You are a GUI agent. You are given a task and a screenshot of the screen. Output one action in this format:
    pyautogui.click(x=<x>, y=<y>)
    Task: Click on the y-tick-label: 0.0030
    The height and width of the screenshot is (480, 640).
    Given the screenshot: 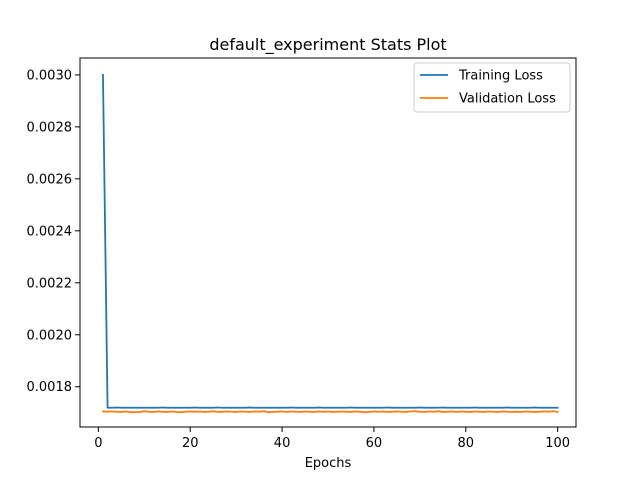 What is the action you would take?
    pyautogui.click(x=50, y=75)
    